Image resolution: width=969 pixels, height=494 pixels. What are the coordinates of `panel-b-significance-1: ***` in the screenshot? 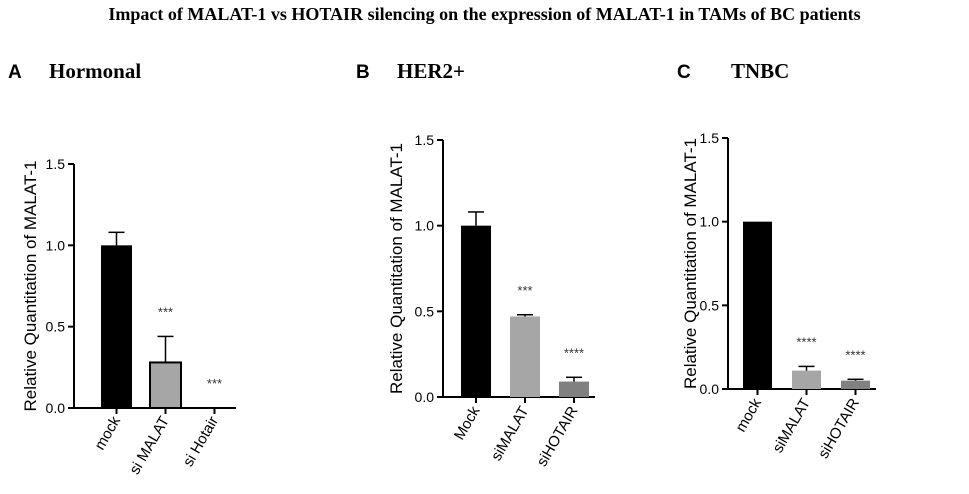 It's located at (524, 290).